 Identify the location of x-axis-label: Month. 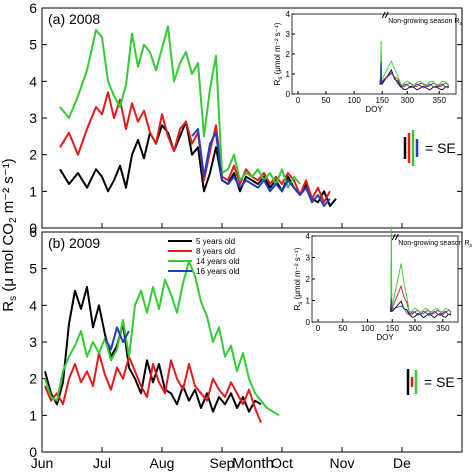
(253, 463).